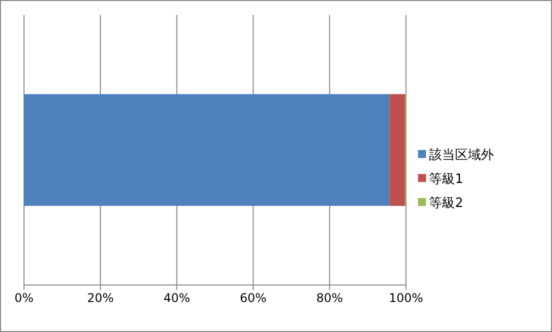  Describe the element at coordinates (24, 298) in the screenshot. I see `x-tick-label: 0%` at that location.